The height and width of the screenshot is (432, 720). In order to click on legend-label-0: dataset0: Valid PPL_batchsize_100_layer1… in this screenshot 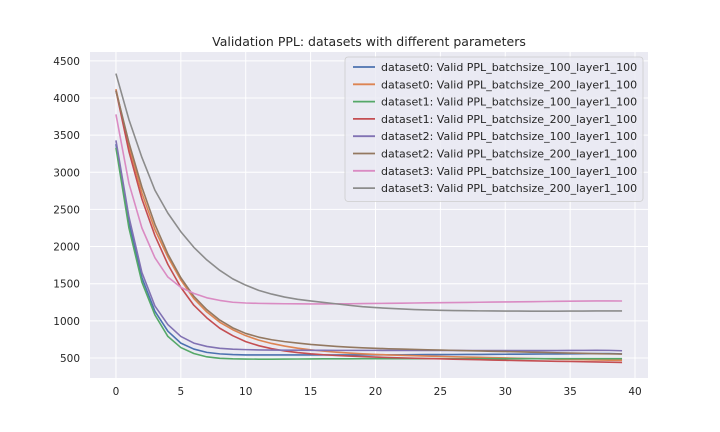, I will do `click(509, 67)`.